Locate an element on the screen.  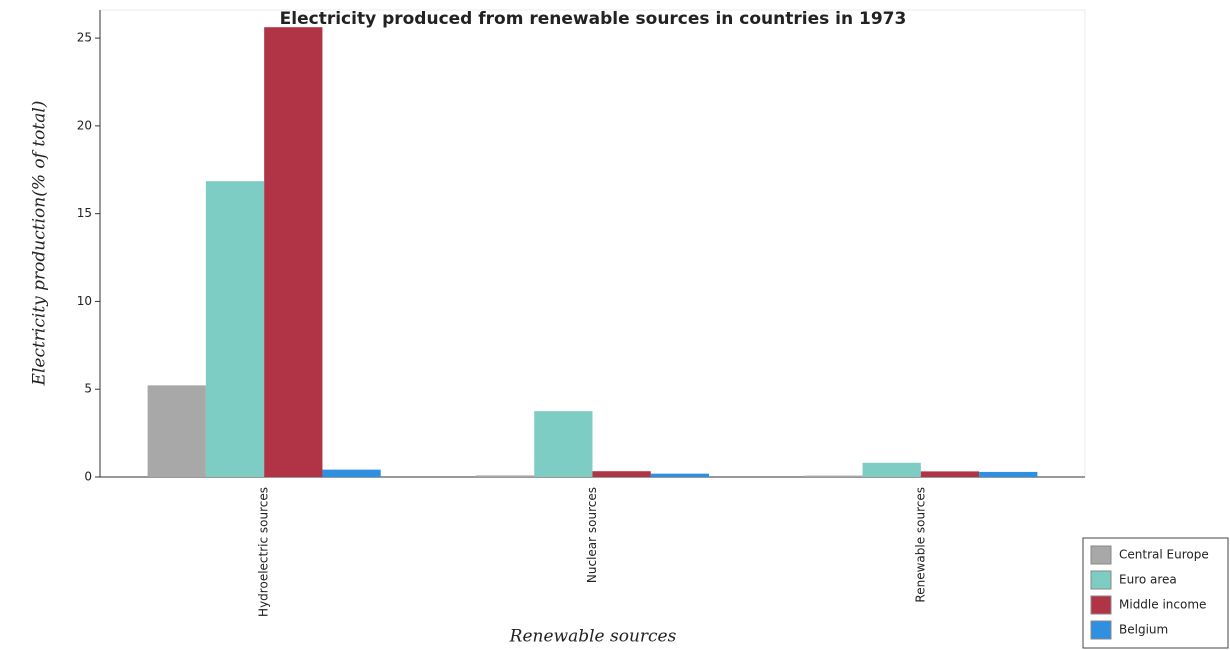
y-tick-label: 5 is located at coordinates (88, 389).